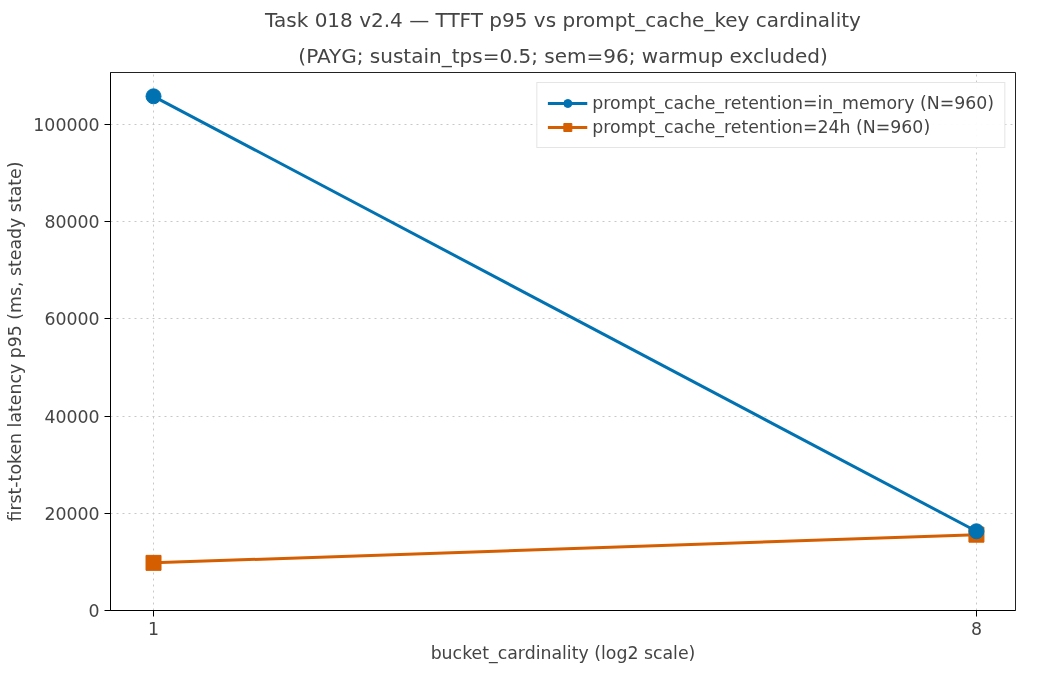 This screenshot has height=675, width=1050. I want to click on y-axis-title: first-token latency p95 (ms, steady state), so click(15, 341).